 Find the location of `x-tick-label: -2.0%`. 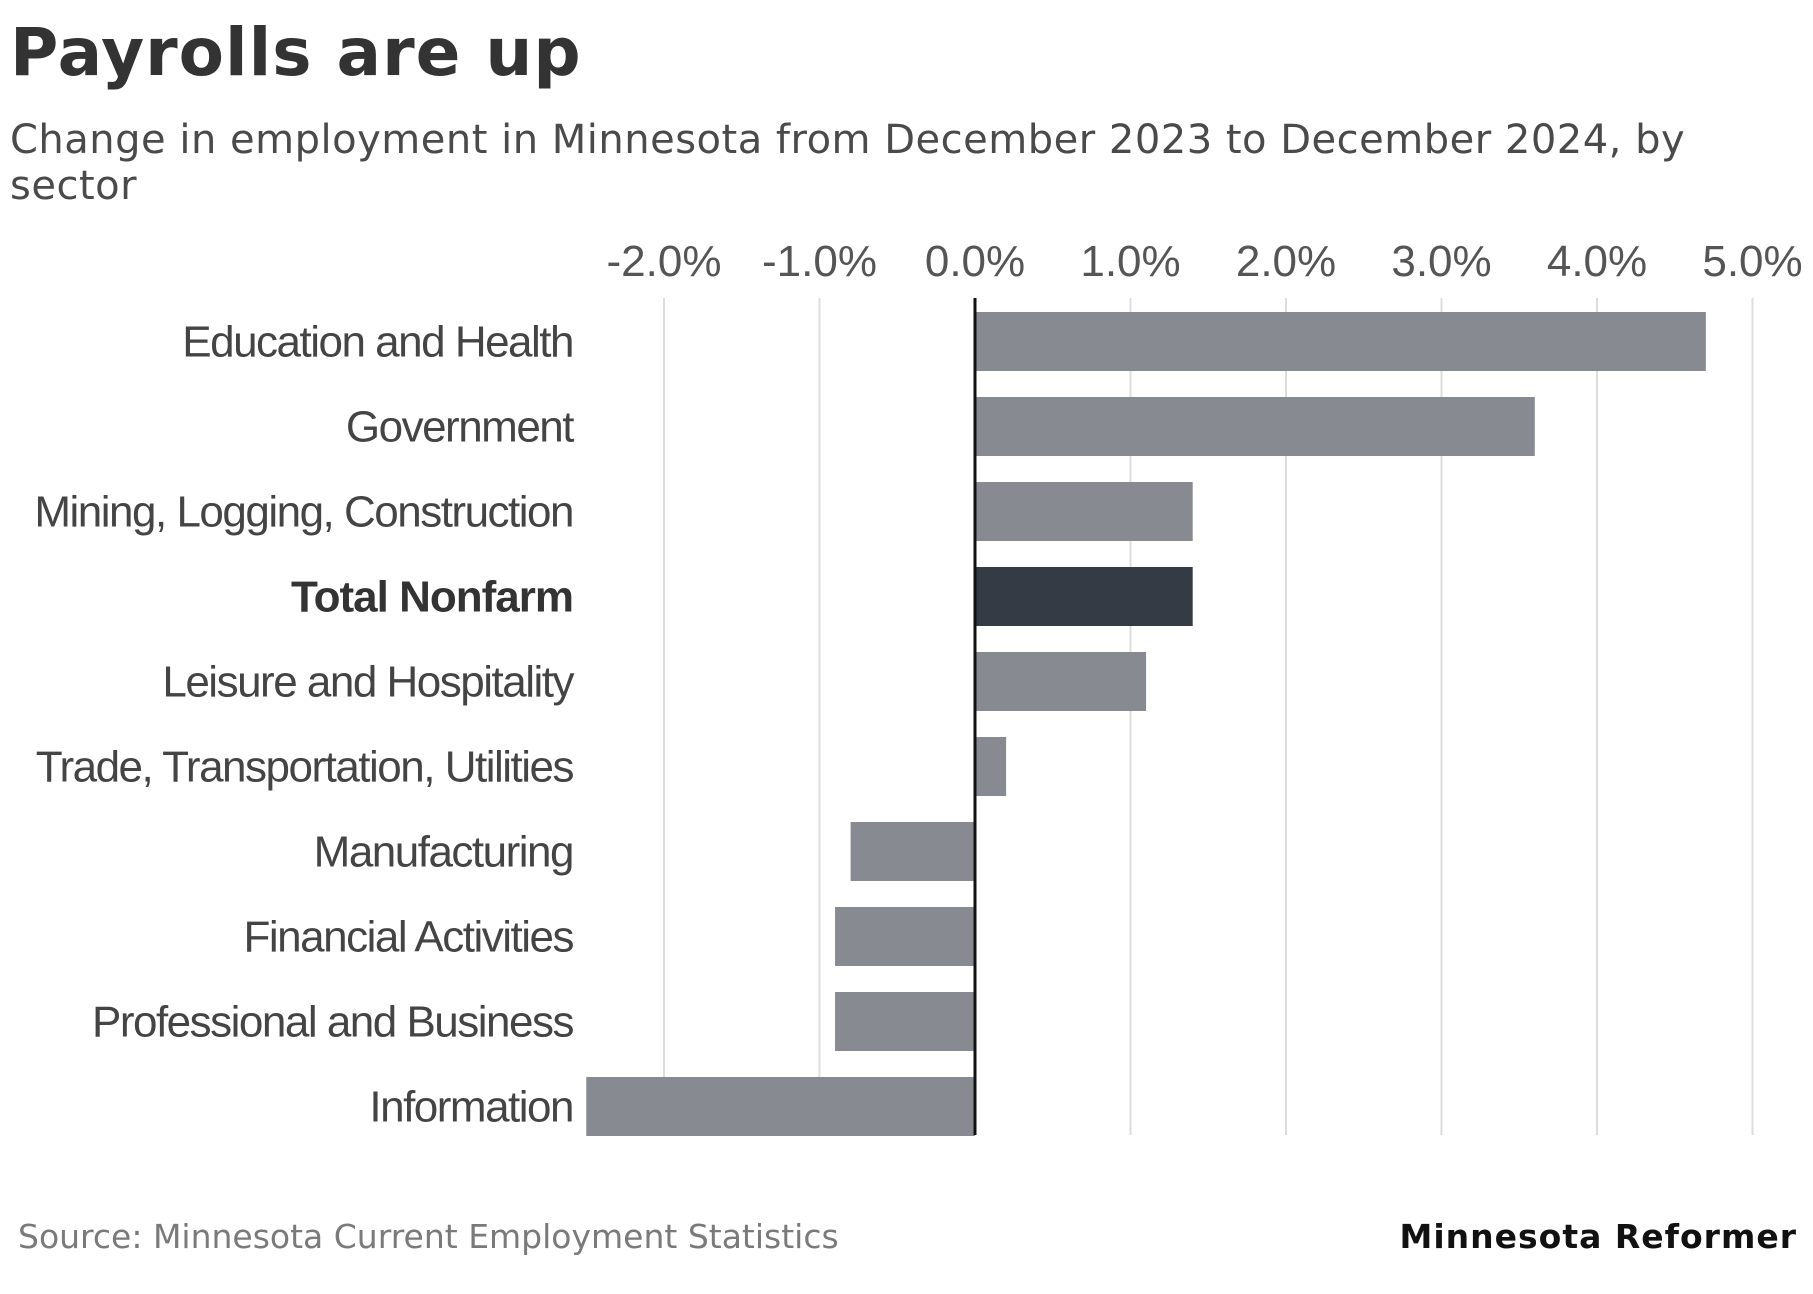

x-tick-label: -2.0% is located at coordinates (664, 261).